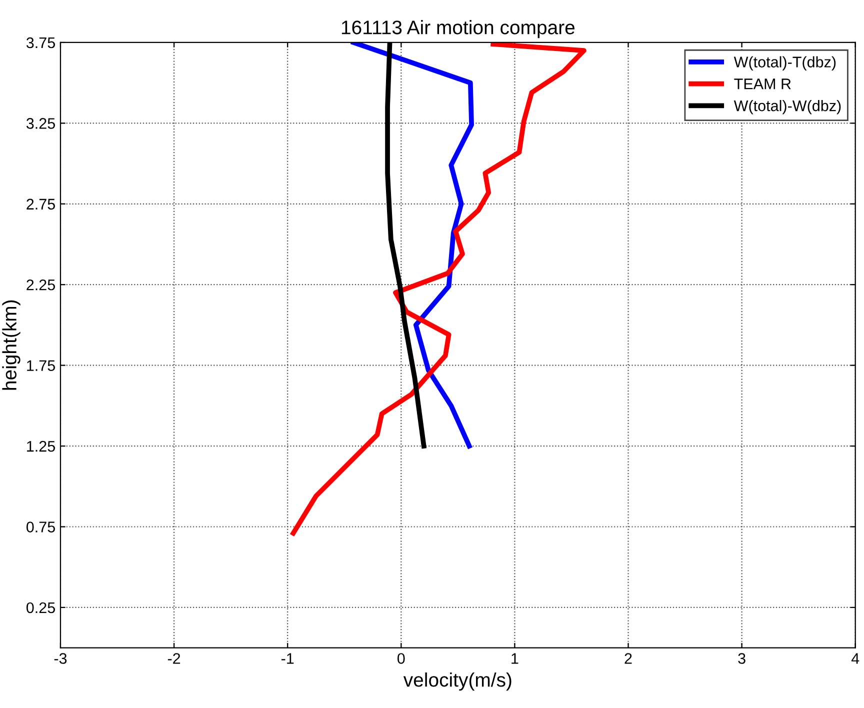 The image size is (864, 708). What do you see at coordinates (458, 29) in the screenshot?
I see `chart-title: 161113 Air motion compare` at bounding box center [458, 29].